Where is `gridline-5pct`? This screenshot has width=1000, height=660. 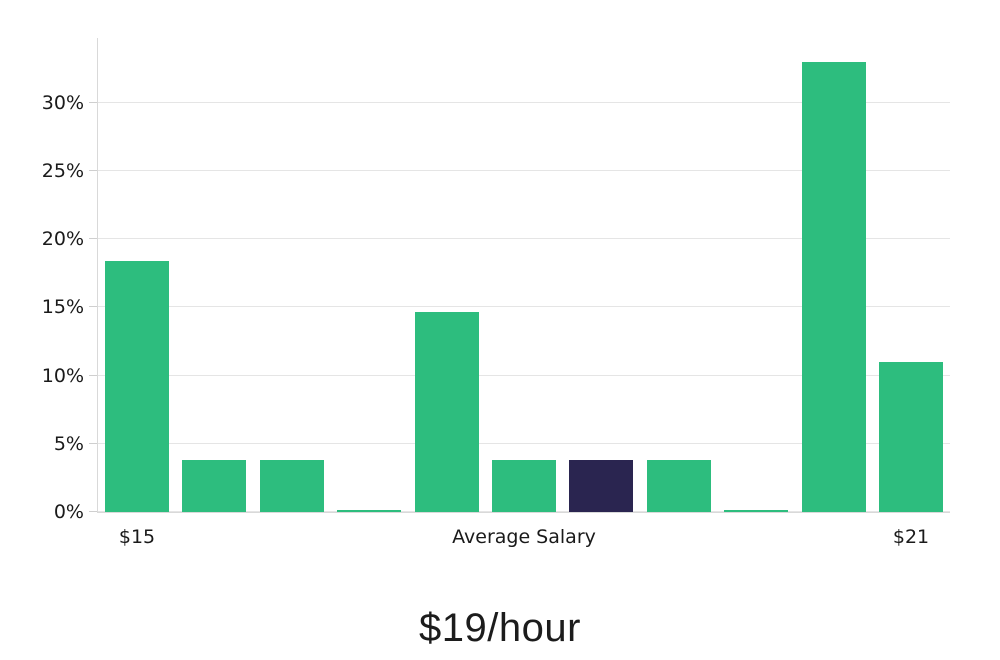 gridline-5pct is located at coordinates (524, 443).